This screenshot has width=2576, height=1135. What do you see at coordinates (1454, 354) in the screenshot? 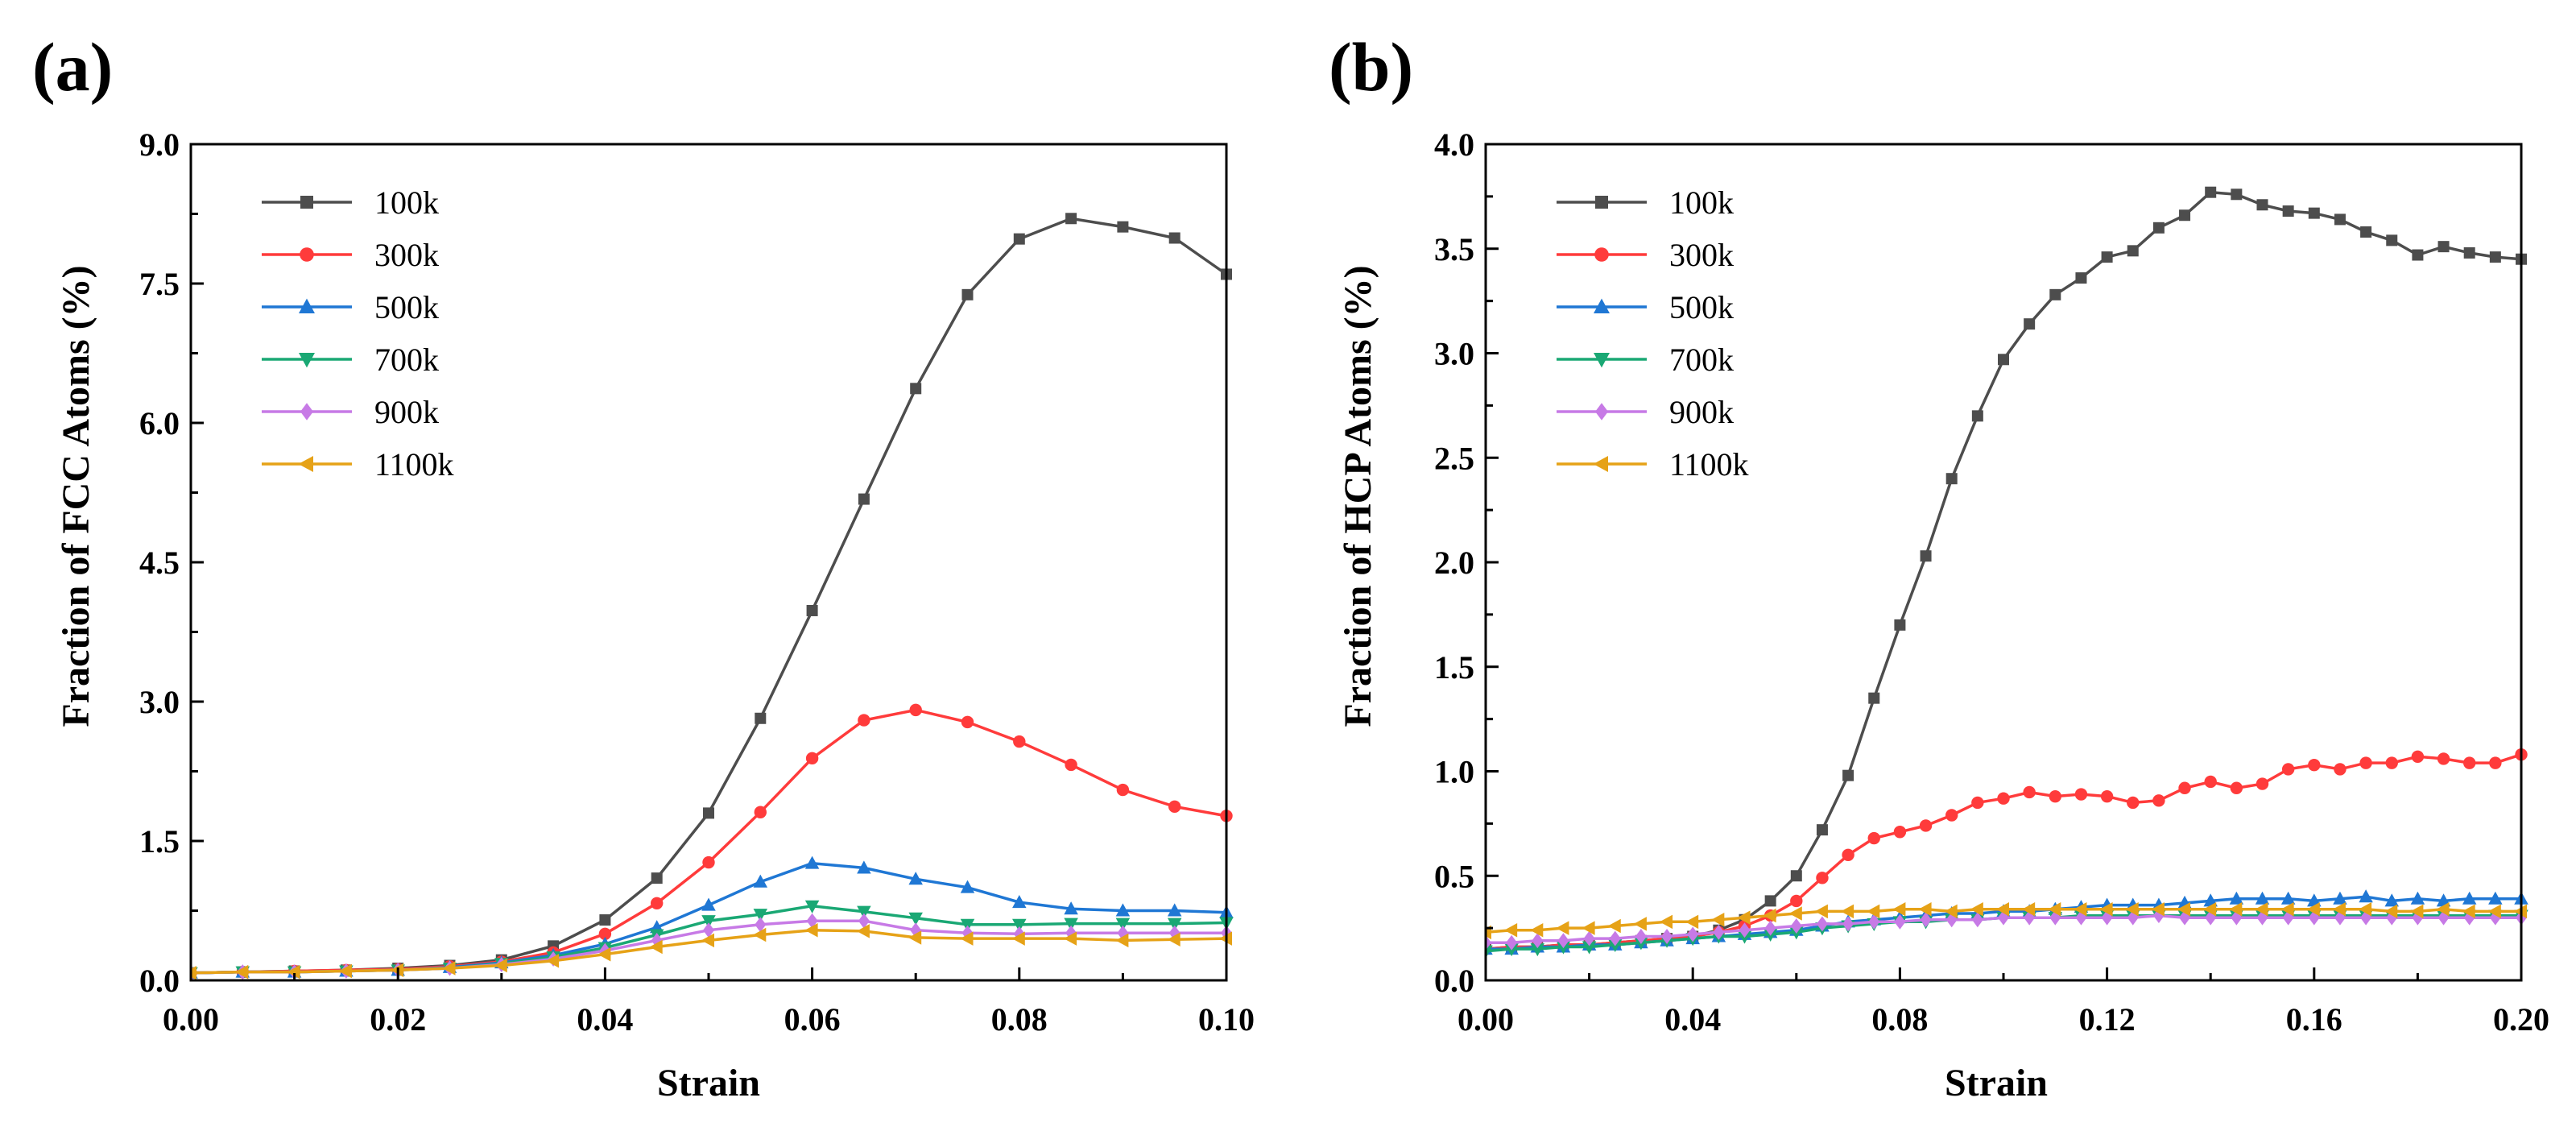
I see `y-tick-label: 3.0` at bounding box center [1454, 354].